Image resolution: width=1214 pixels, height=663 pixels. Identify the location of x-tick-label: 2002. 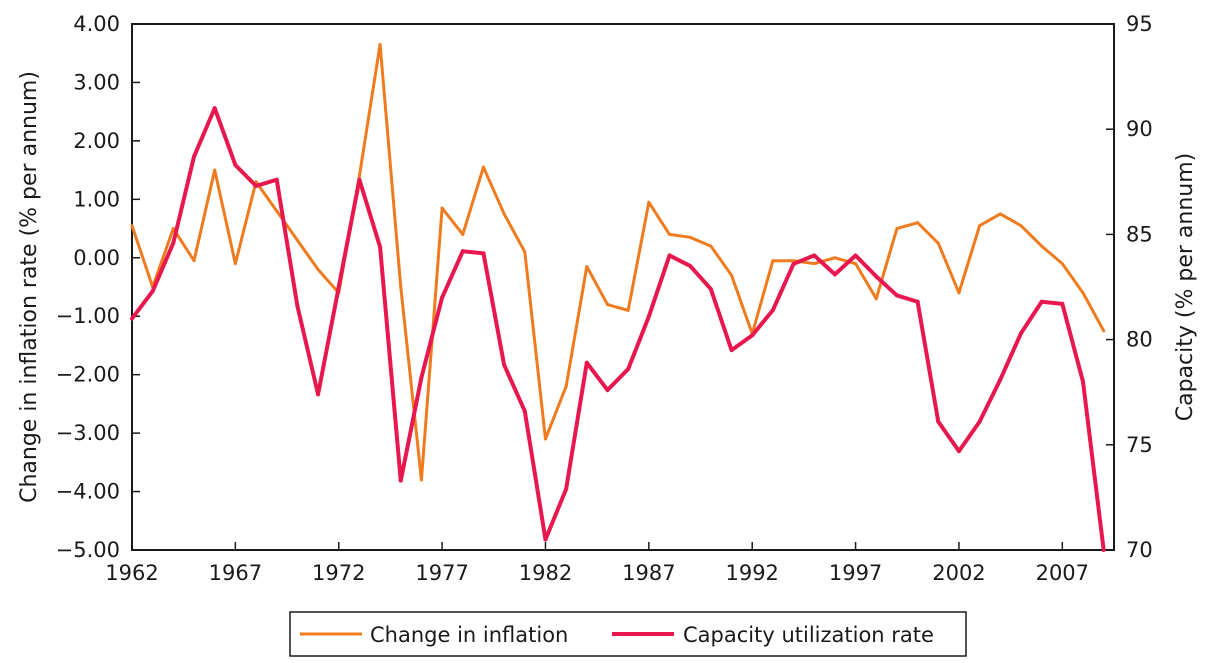
(958, 573).